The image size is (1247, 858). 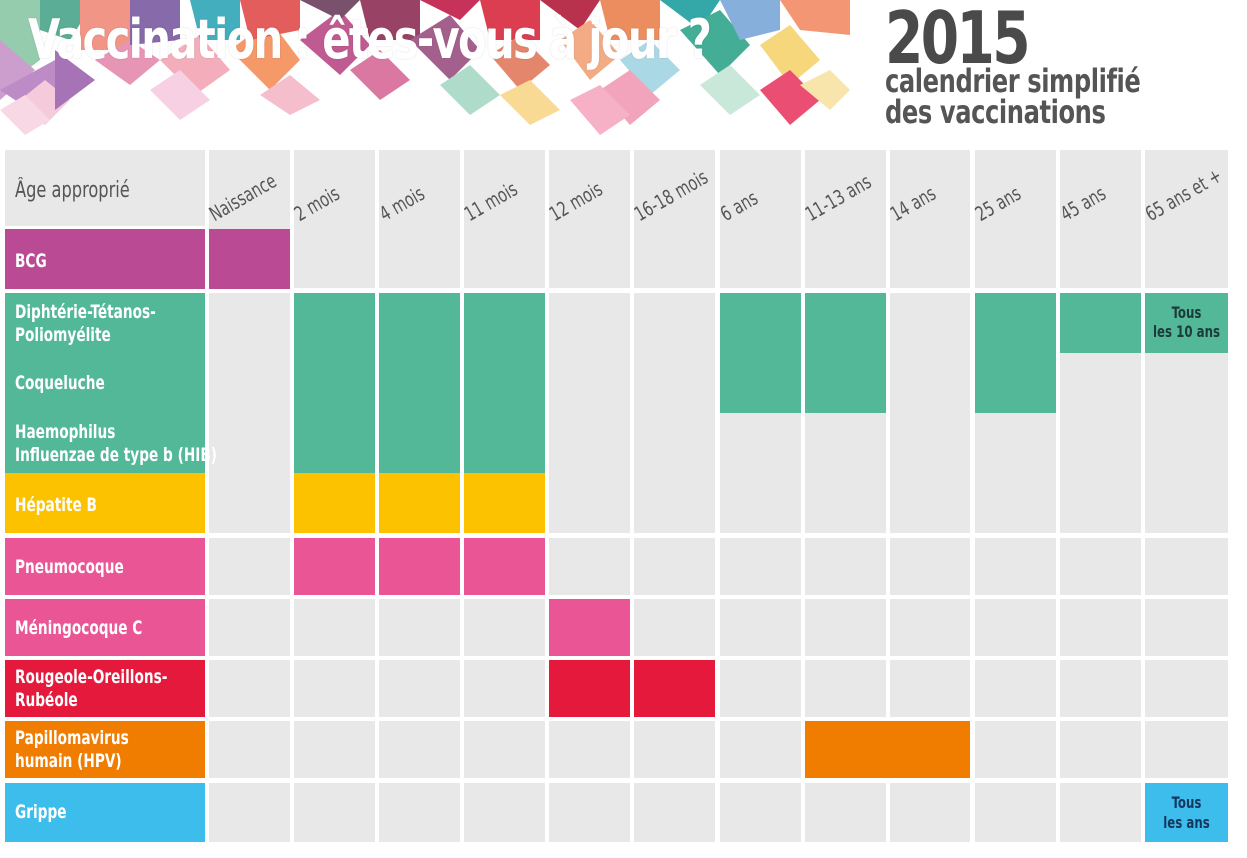 I want to click on age-header-label: 11-13 ans, so click(x=838, y=197).